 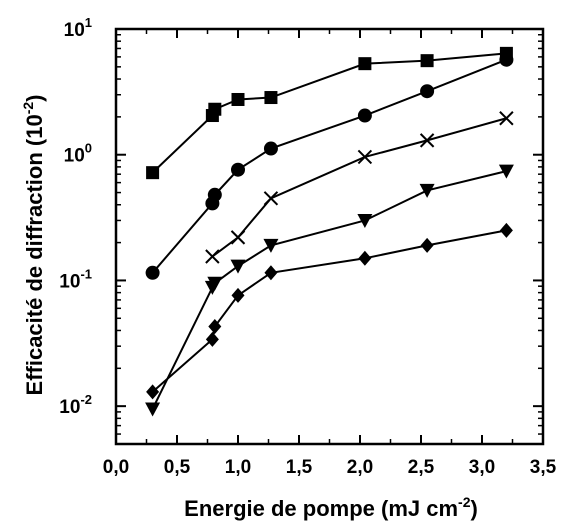 I want to click on y-tick-label: 10¹, so click(x=78, y=28).